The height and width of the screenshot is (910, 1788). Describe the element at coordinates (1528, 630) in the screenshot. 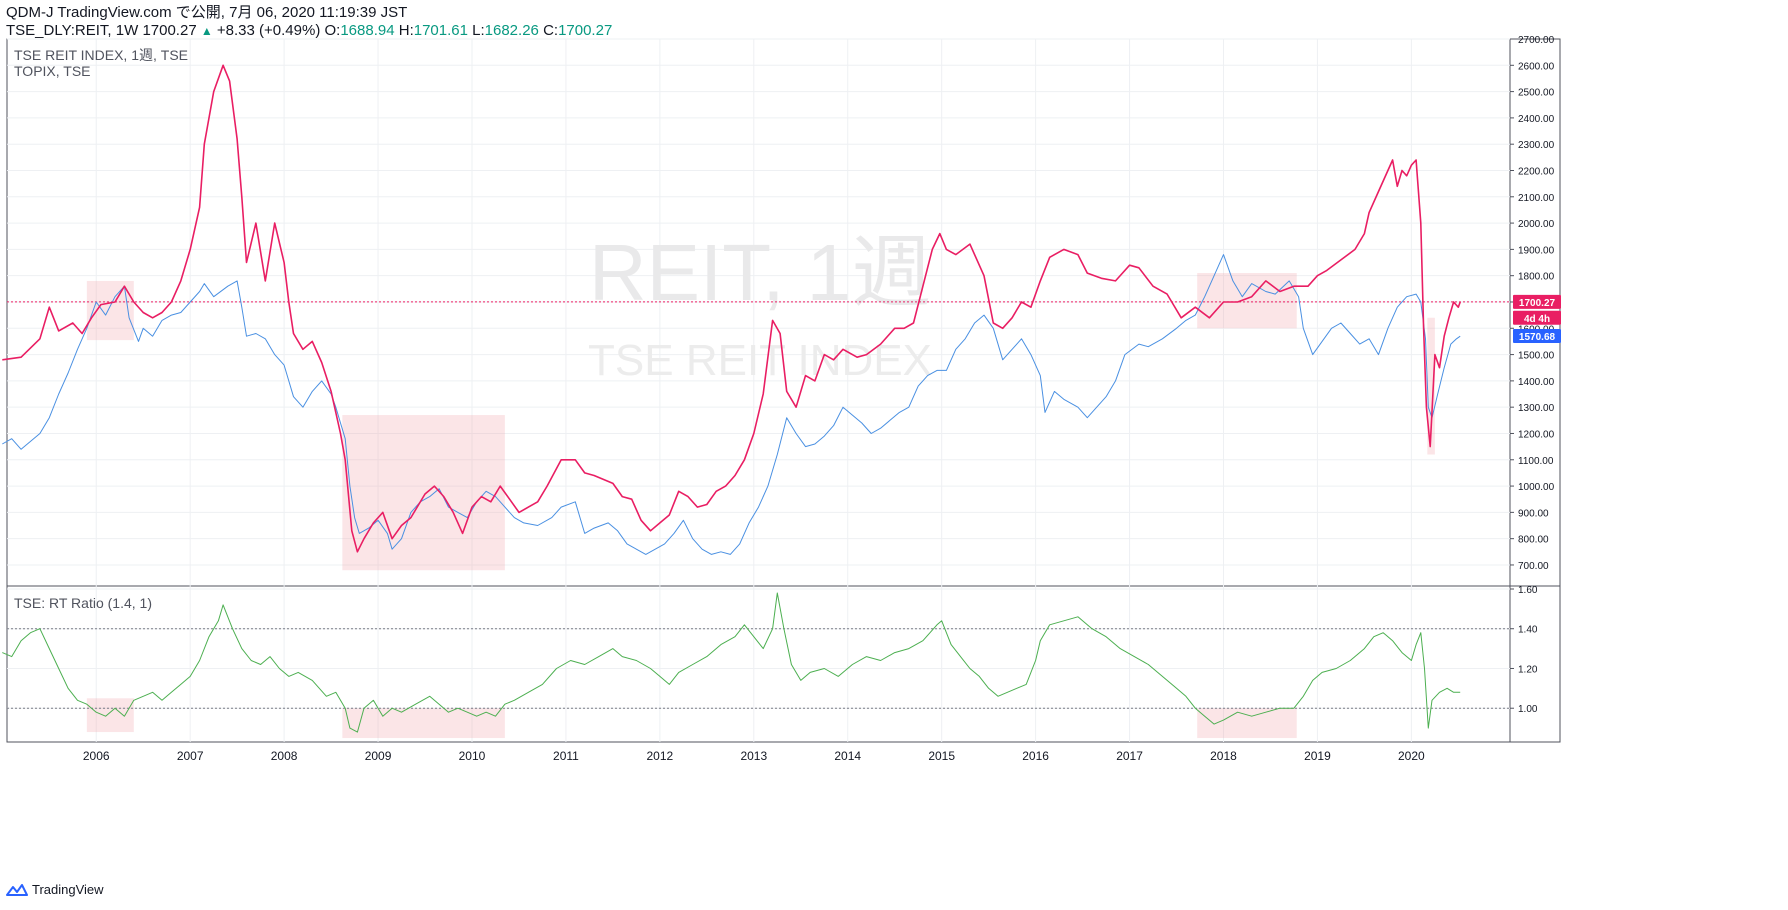

I see `ratio-y-tick-label: 1.40` at that location.